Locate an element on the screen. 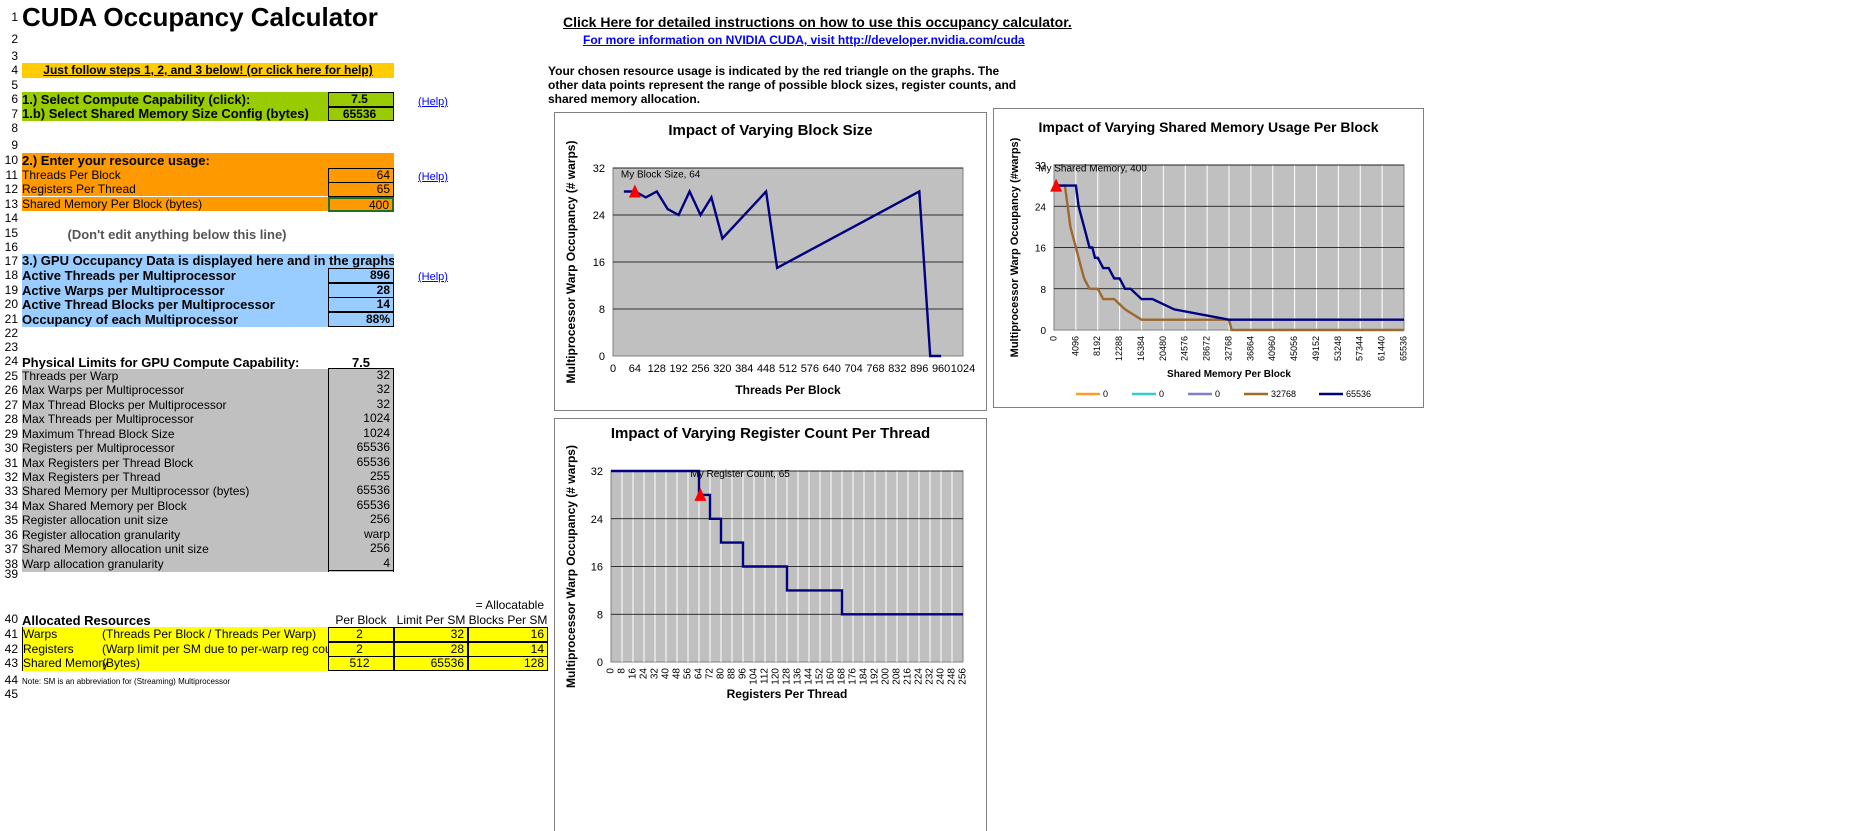  block-size-chart-title: Impact of Varying Block Size is located at coordinates (770, 130).